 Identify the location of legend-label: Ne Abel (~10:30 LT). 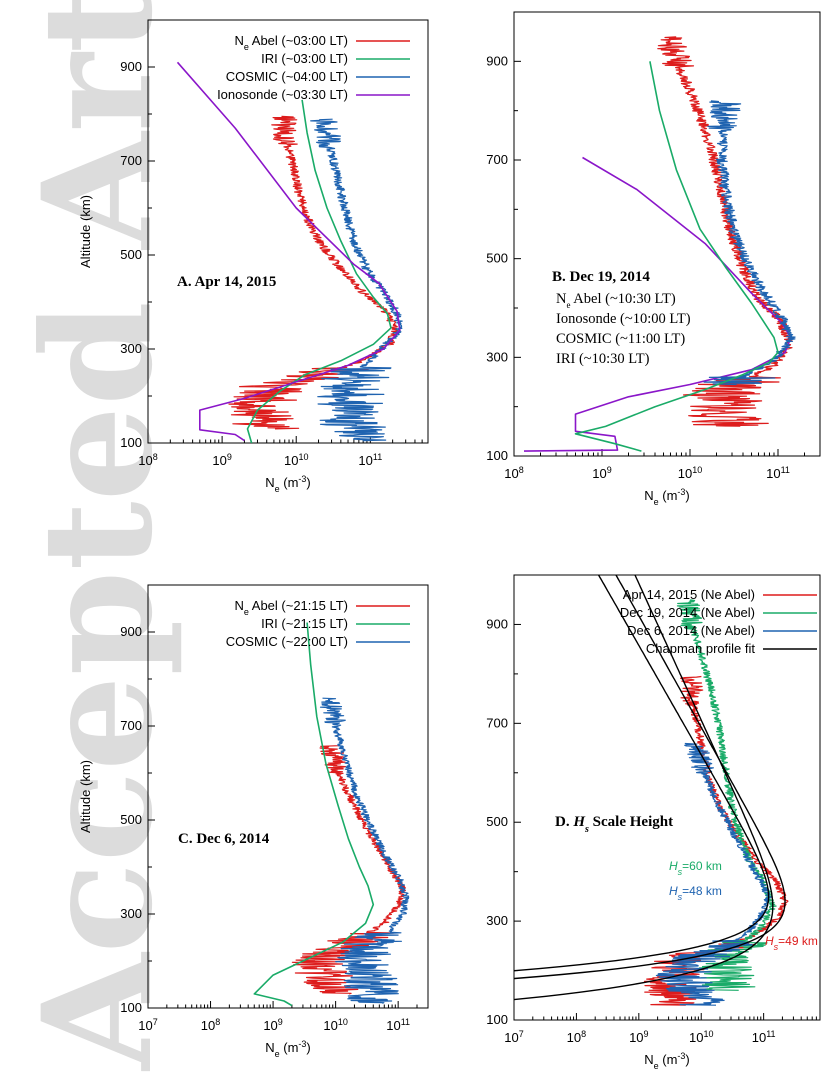
(616, 300).